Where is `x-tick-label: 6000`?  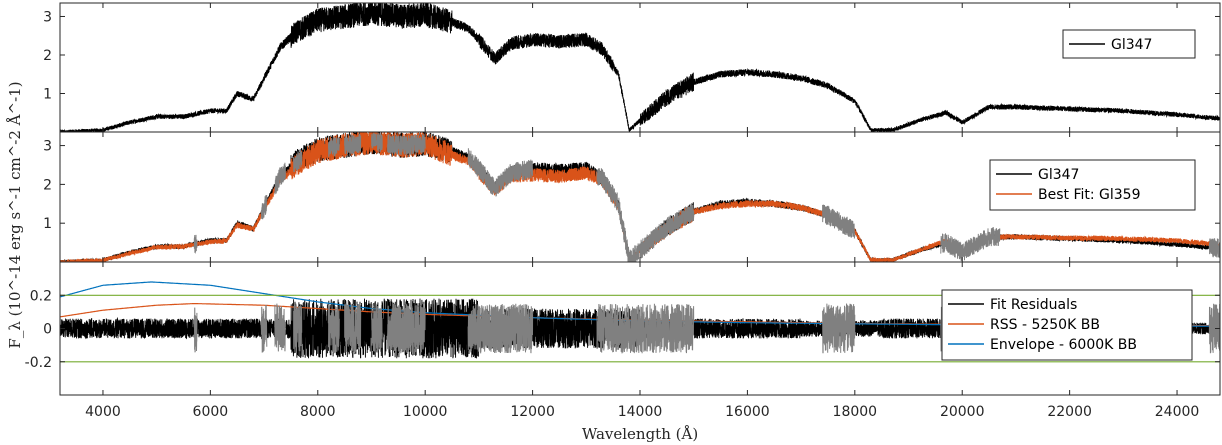 x-tick-label: 6000 is located at coordinates (211, 412).